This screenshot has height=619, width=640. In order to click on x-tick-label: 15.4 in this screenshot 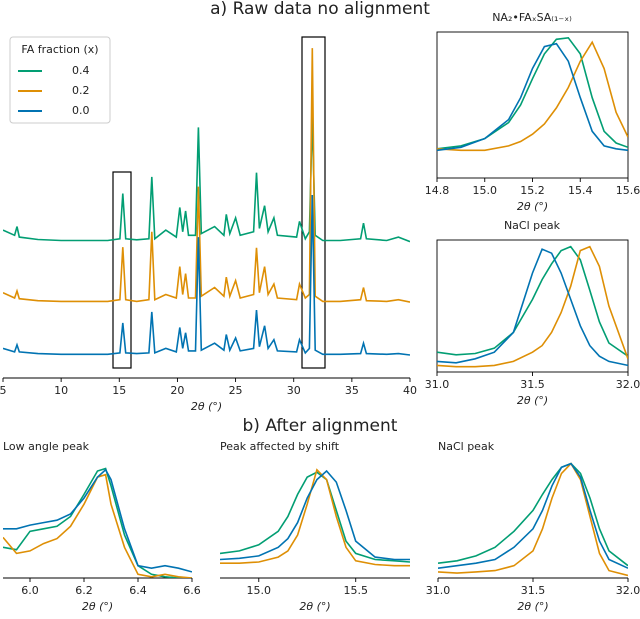, I will do `click(580, 190)`.